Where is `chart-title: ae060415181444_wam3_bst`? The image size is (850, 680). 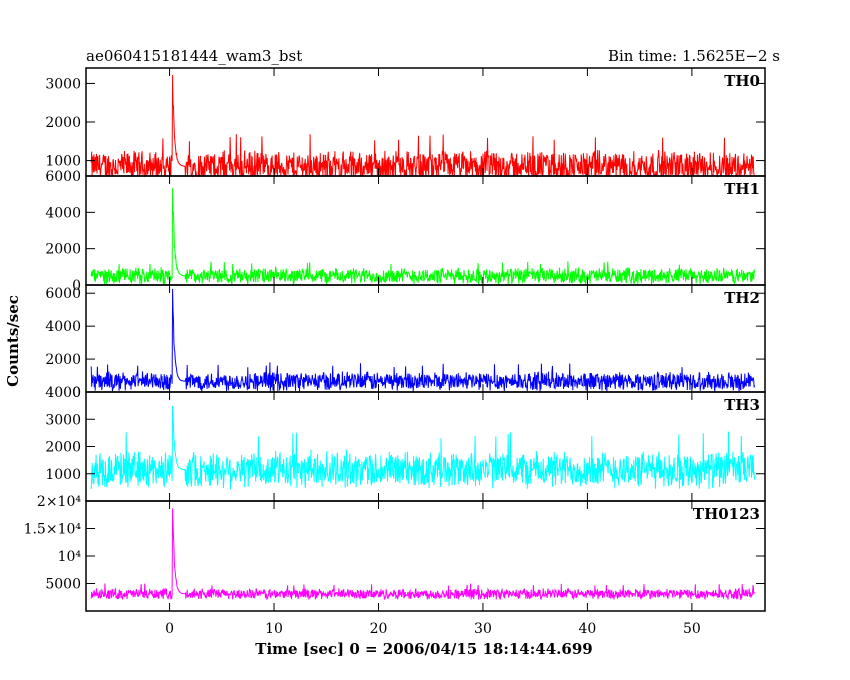 chart-title: ae060415181444_wam3_bst is located at coordinates (194, 56).